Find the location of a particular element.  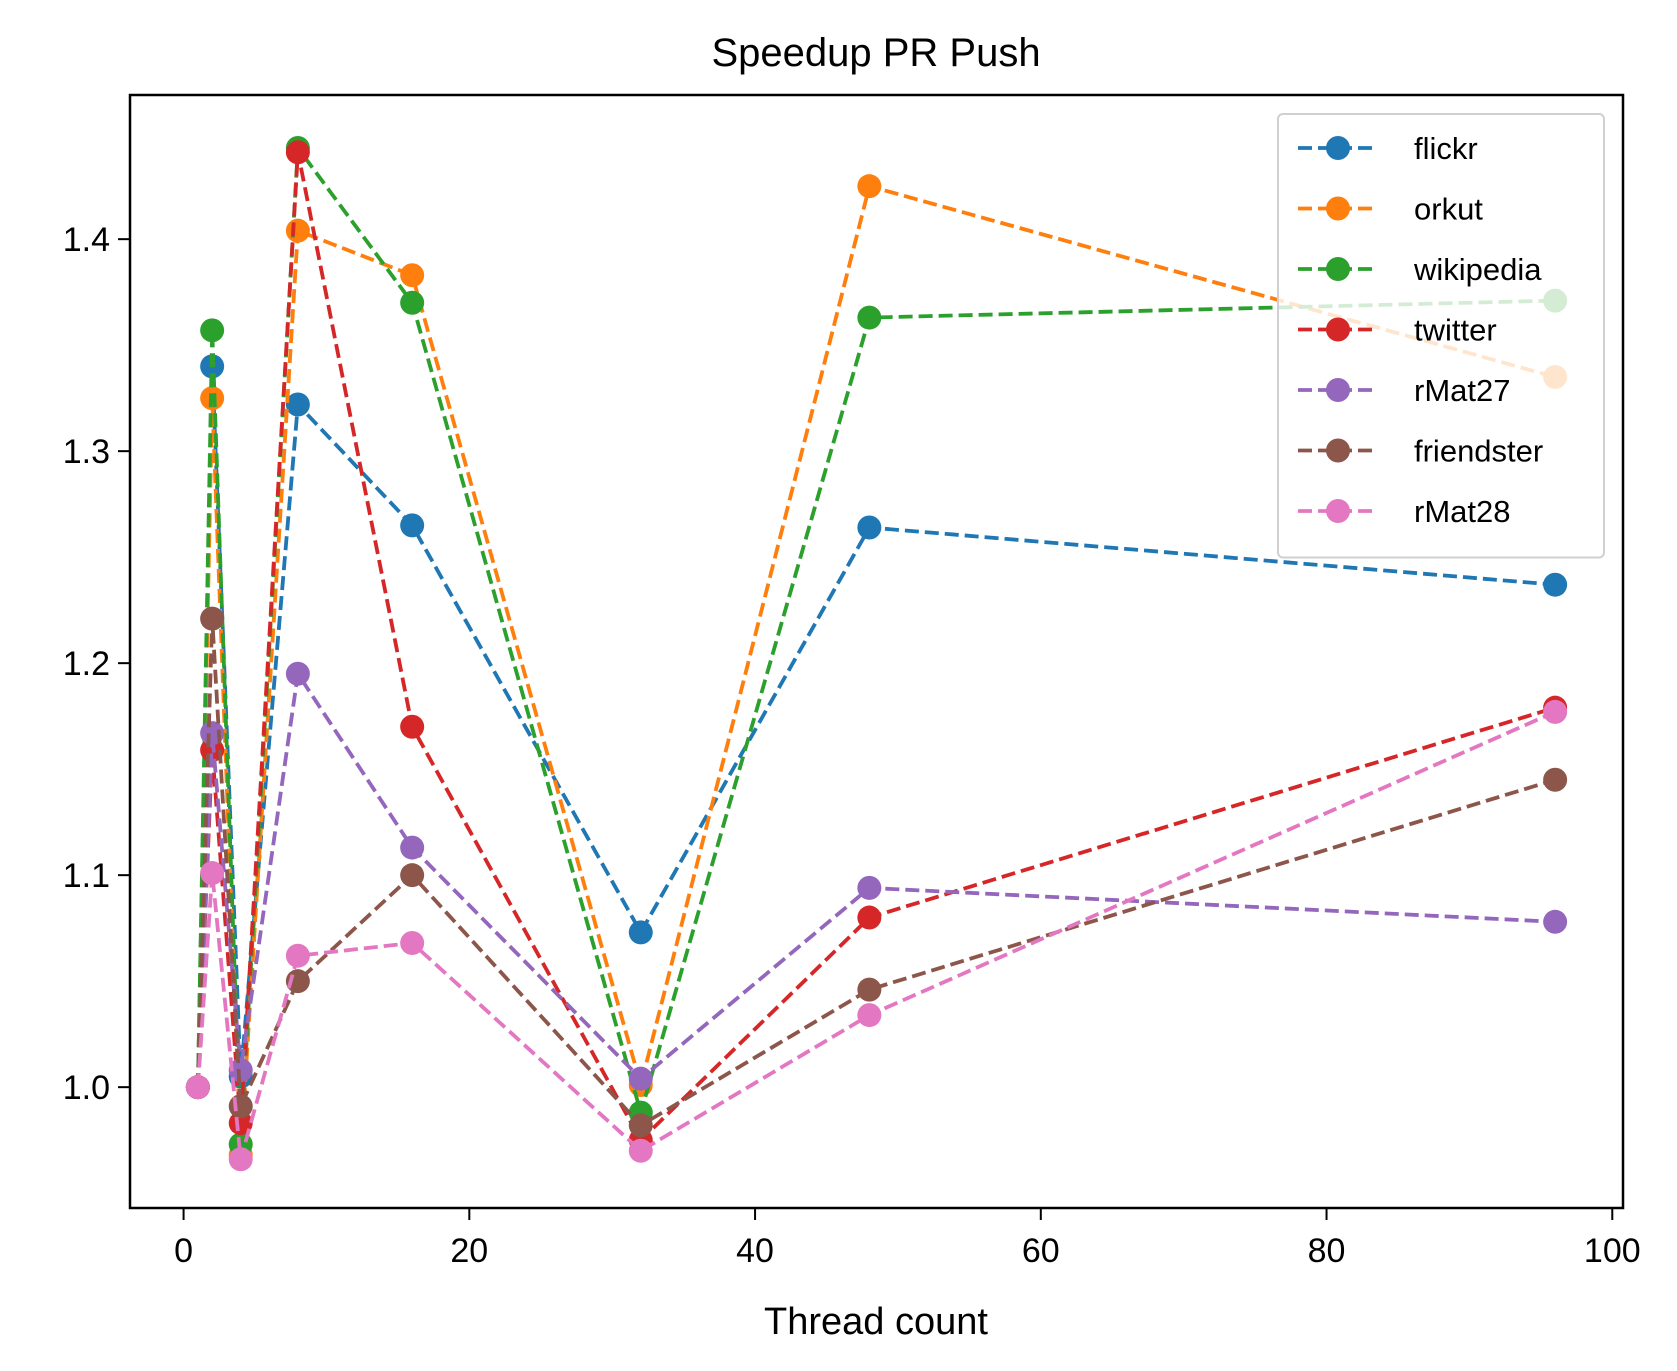

x-tick-label: 20 is located at coordinates (469, 1251).